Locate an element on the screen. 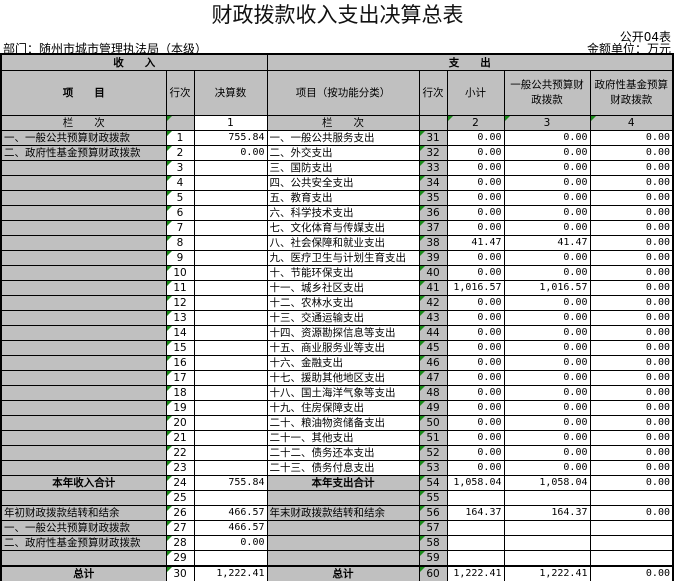  income-item: 本年收入合计 is located at coordinates (83, 483).